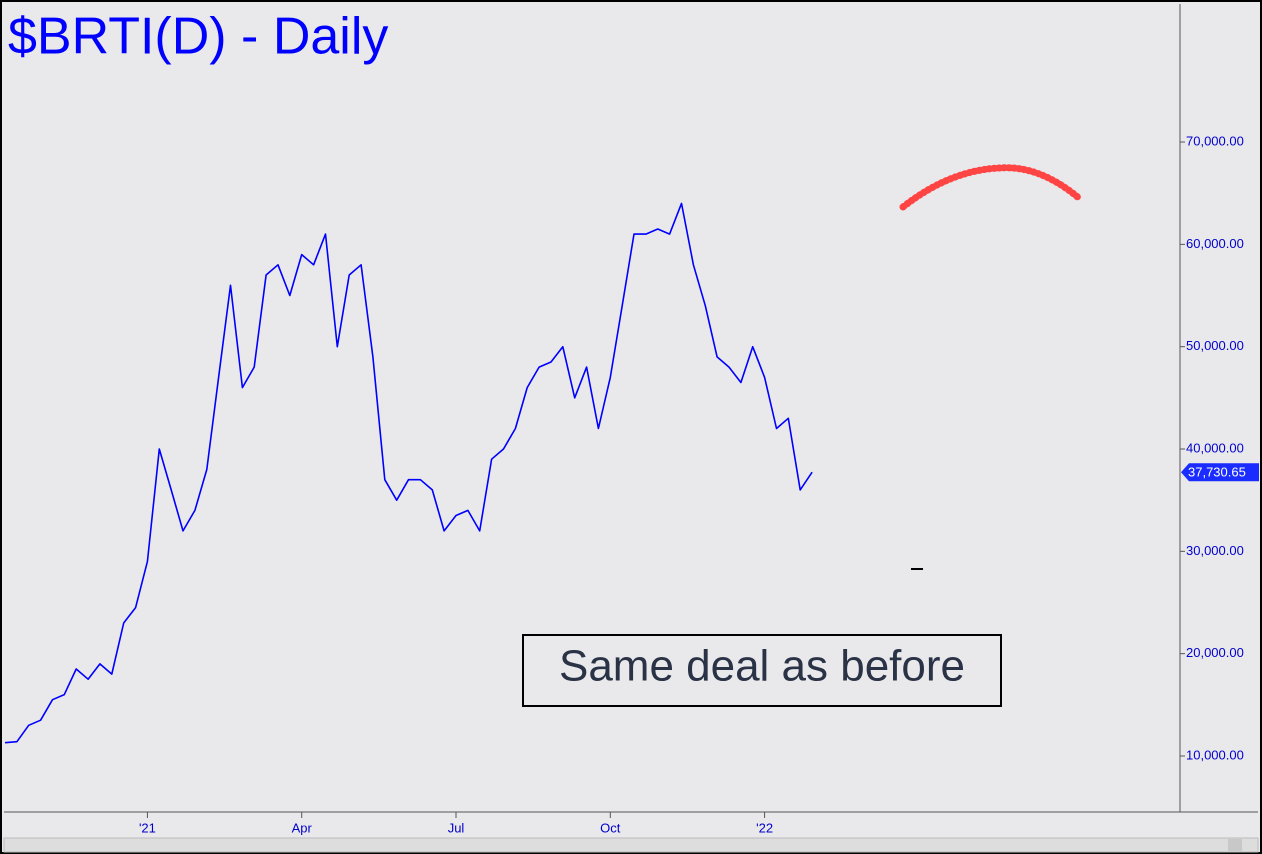 The image size is (1262, 854). What do you see at coordinates (764, 827) in the screenshot?
I see `x-tick-label: '22` at bounding box center [764, 827].